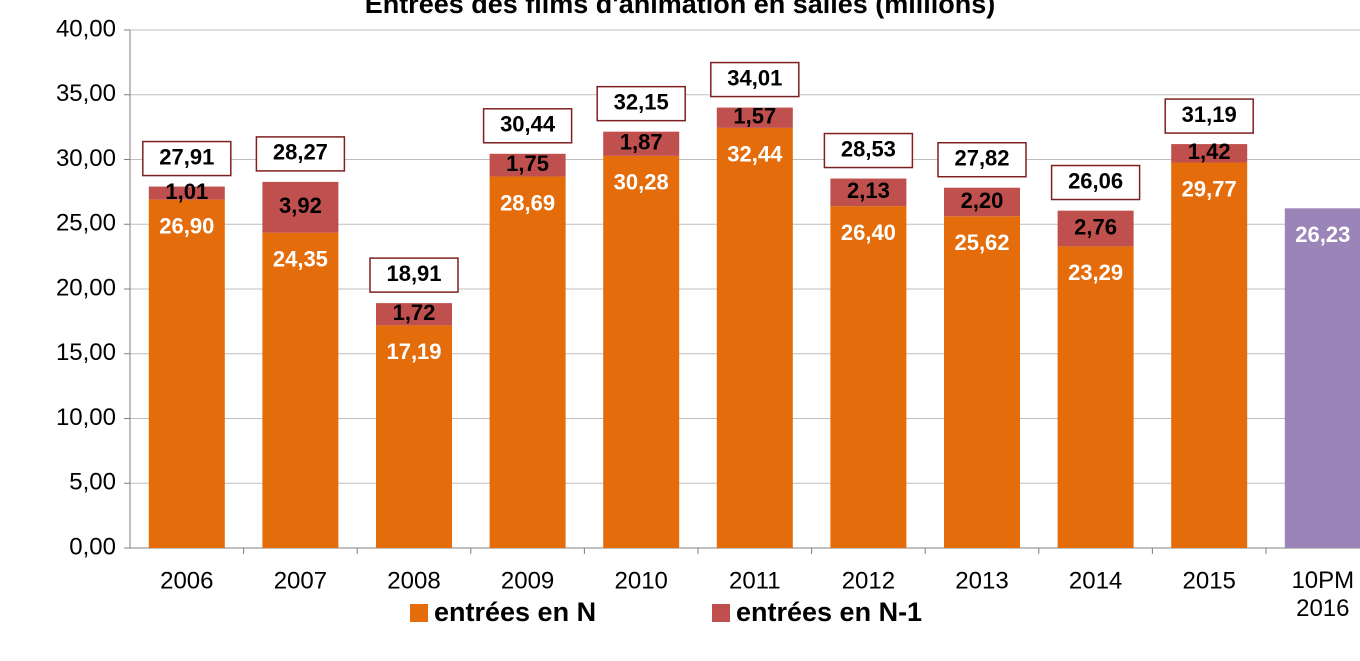 This screenshot has width=1360, height=661. What do you see at coordinates (981, 580) in the screenshot?
I see `x-tick-label: 2013` at bounding box center [981, 580].